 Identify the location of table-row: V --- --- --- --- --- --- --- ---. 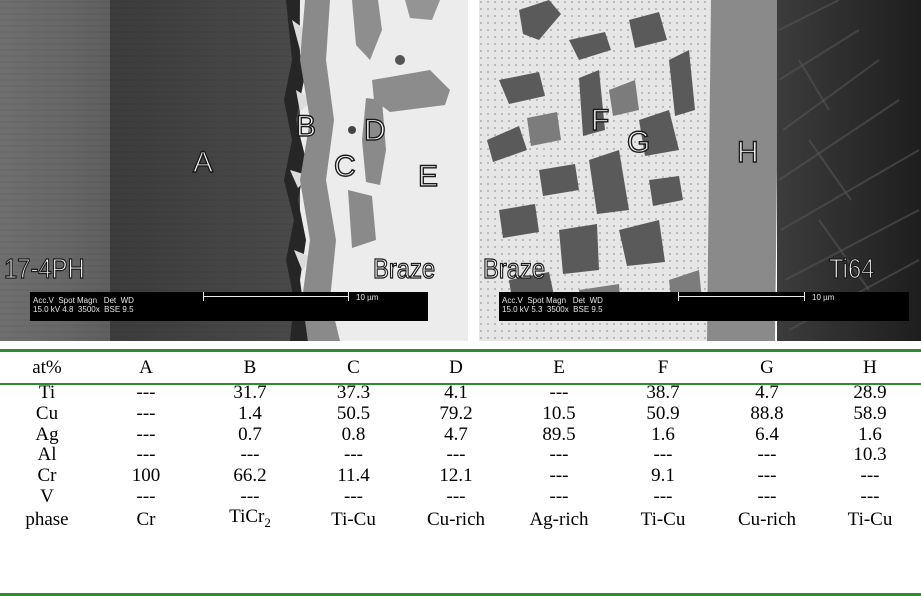
(460, 496).